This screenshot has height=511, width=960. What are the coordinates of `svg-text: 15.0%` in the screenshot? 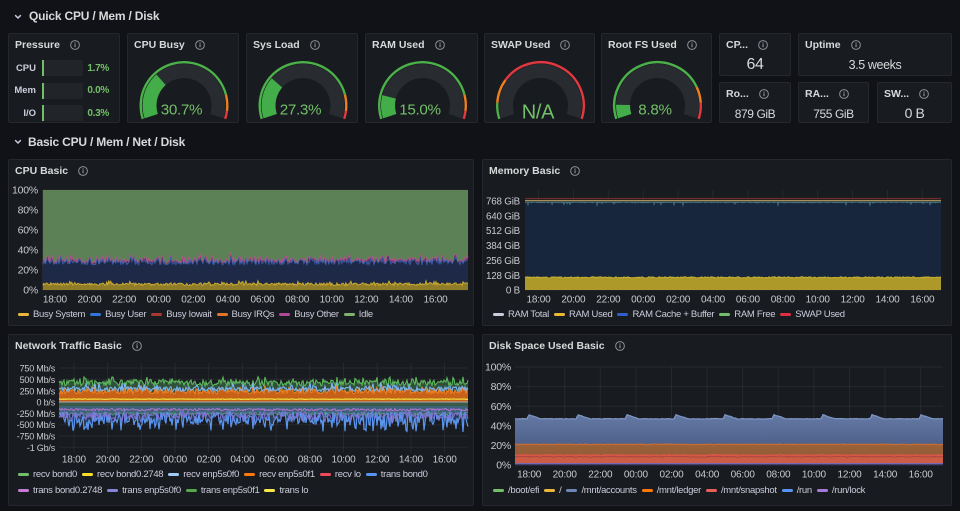 It's located at (420, 110).